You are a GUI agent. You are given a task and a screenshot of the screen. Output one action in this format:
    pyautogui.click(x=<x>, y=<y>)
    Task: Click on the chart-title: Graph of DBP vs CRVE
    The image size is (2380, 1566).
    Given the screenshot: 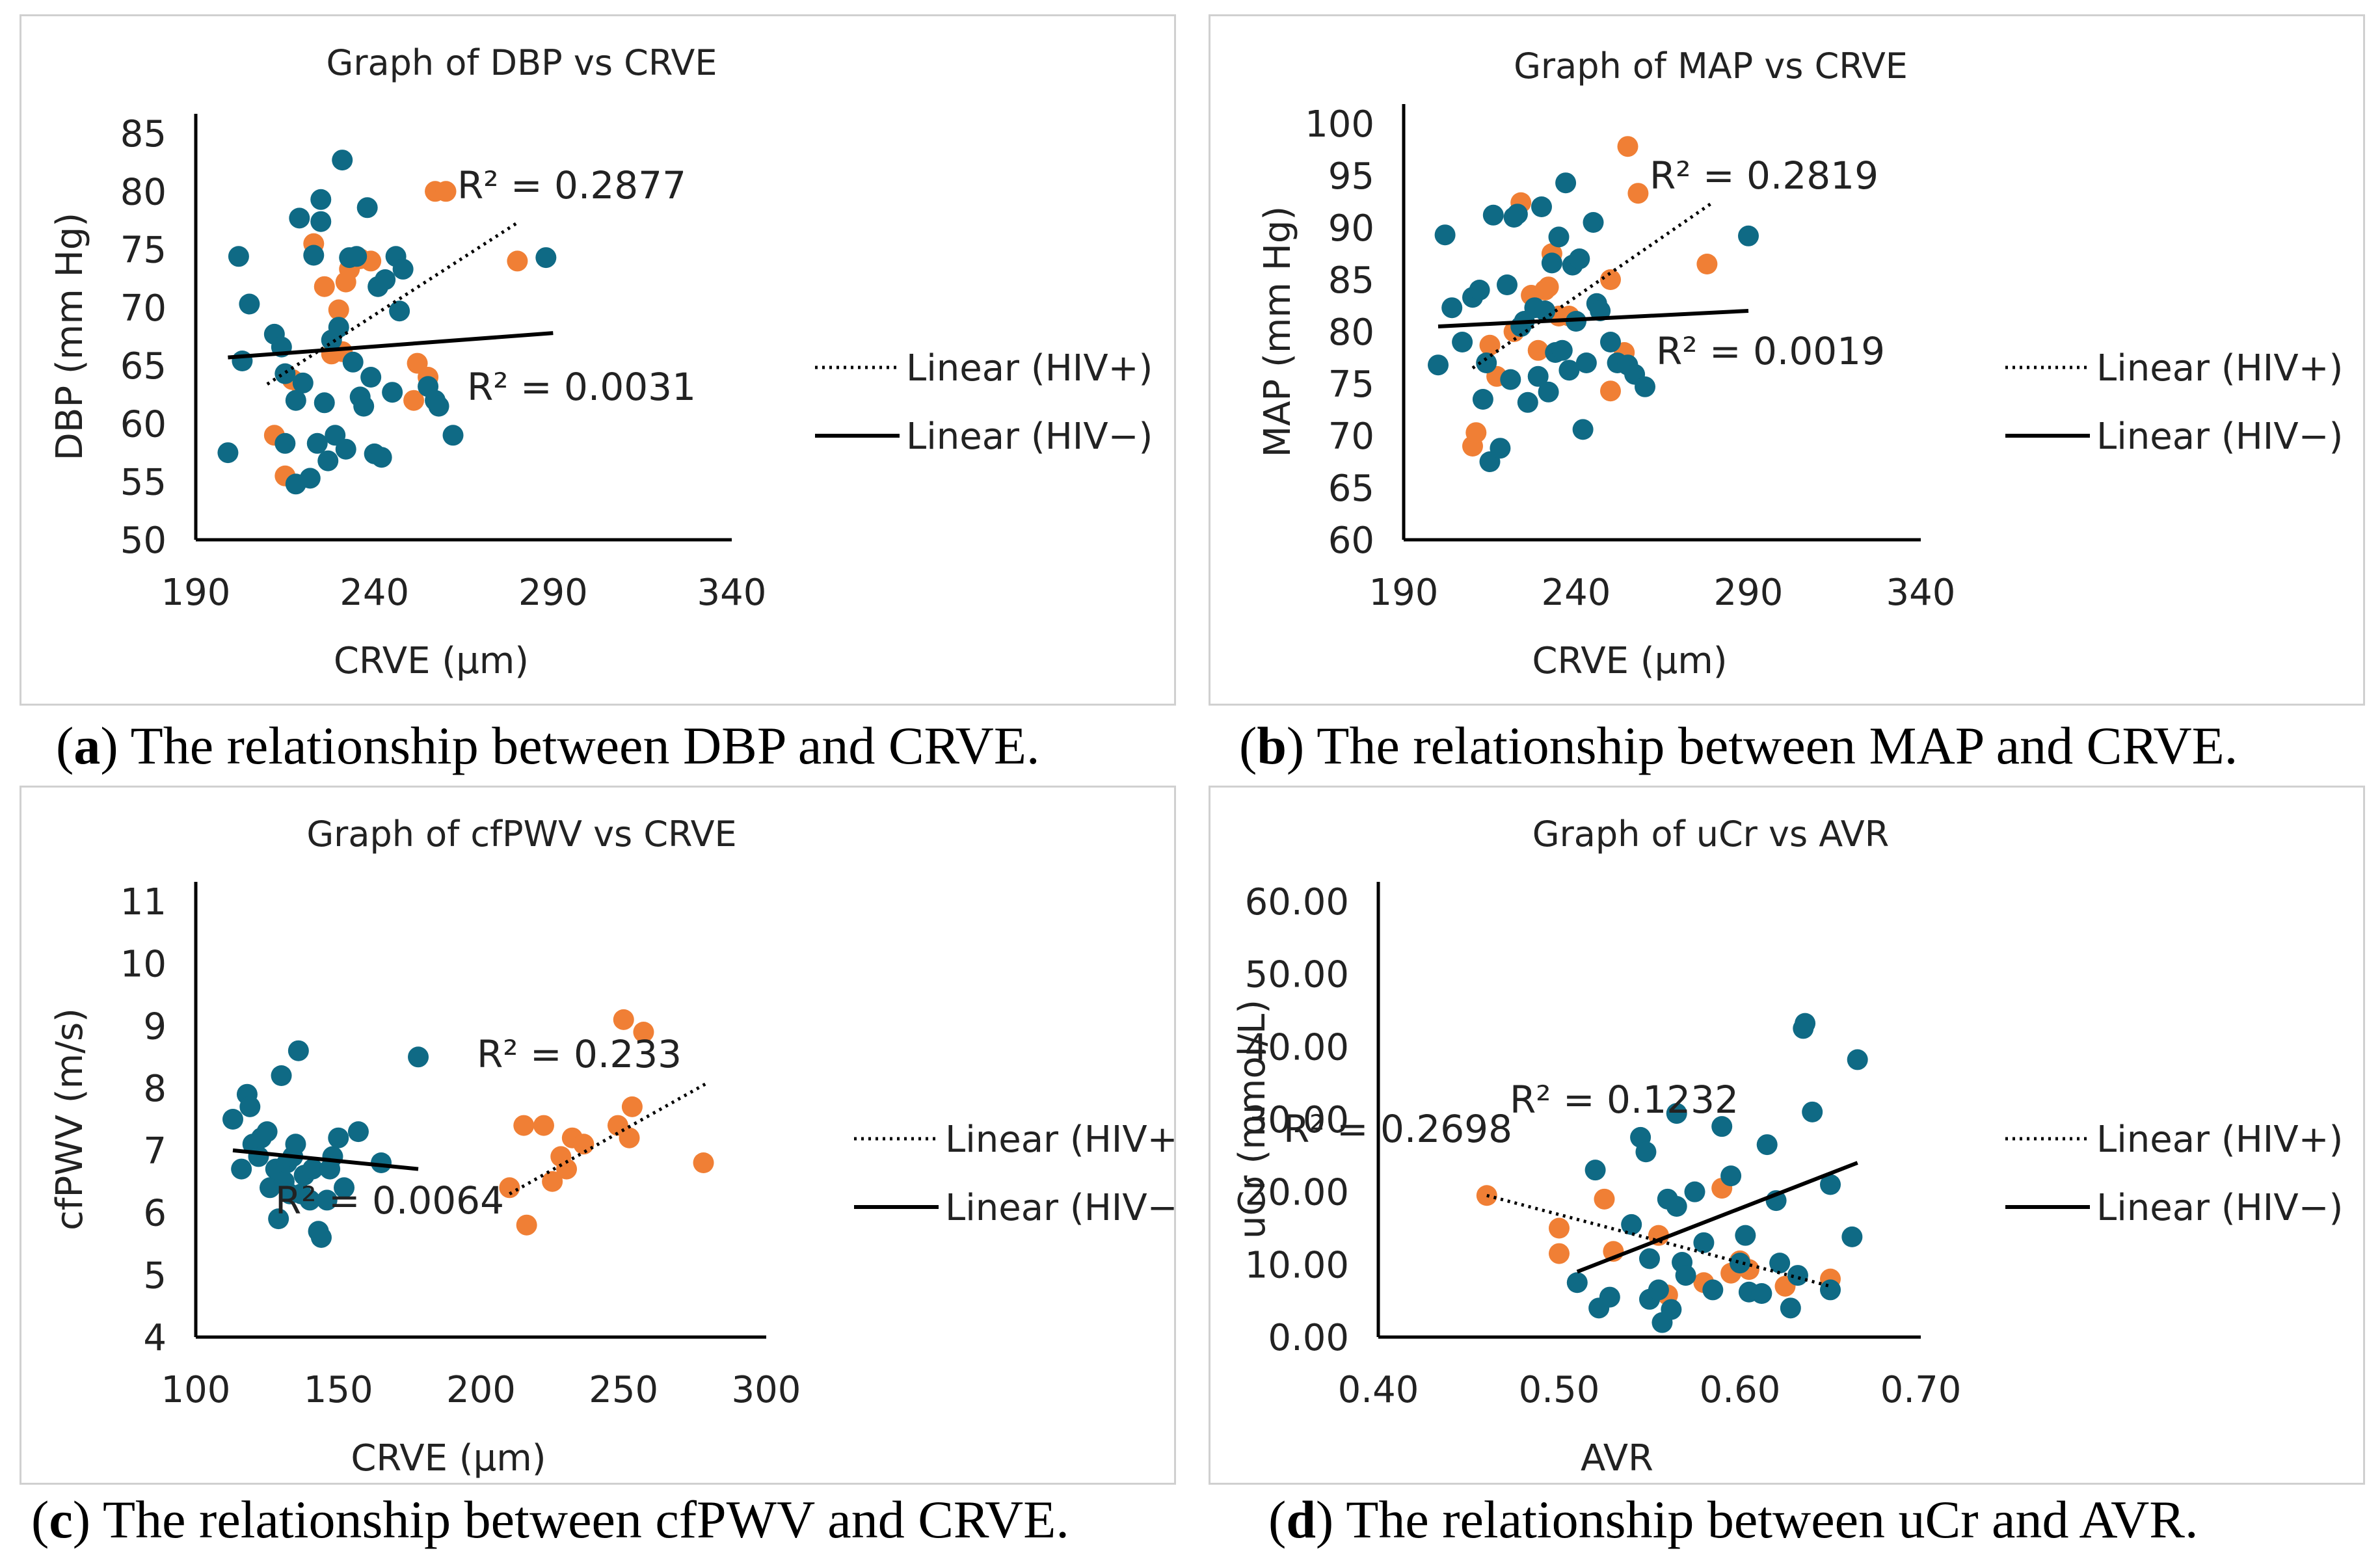 What is the action you would take?
    pyautogui.click(x=522, y=63)
    